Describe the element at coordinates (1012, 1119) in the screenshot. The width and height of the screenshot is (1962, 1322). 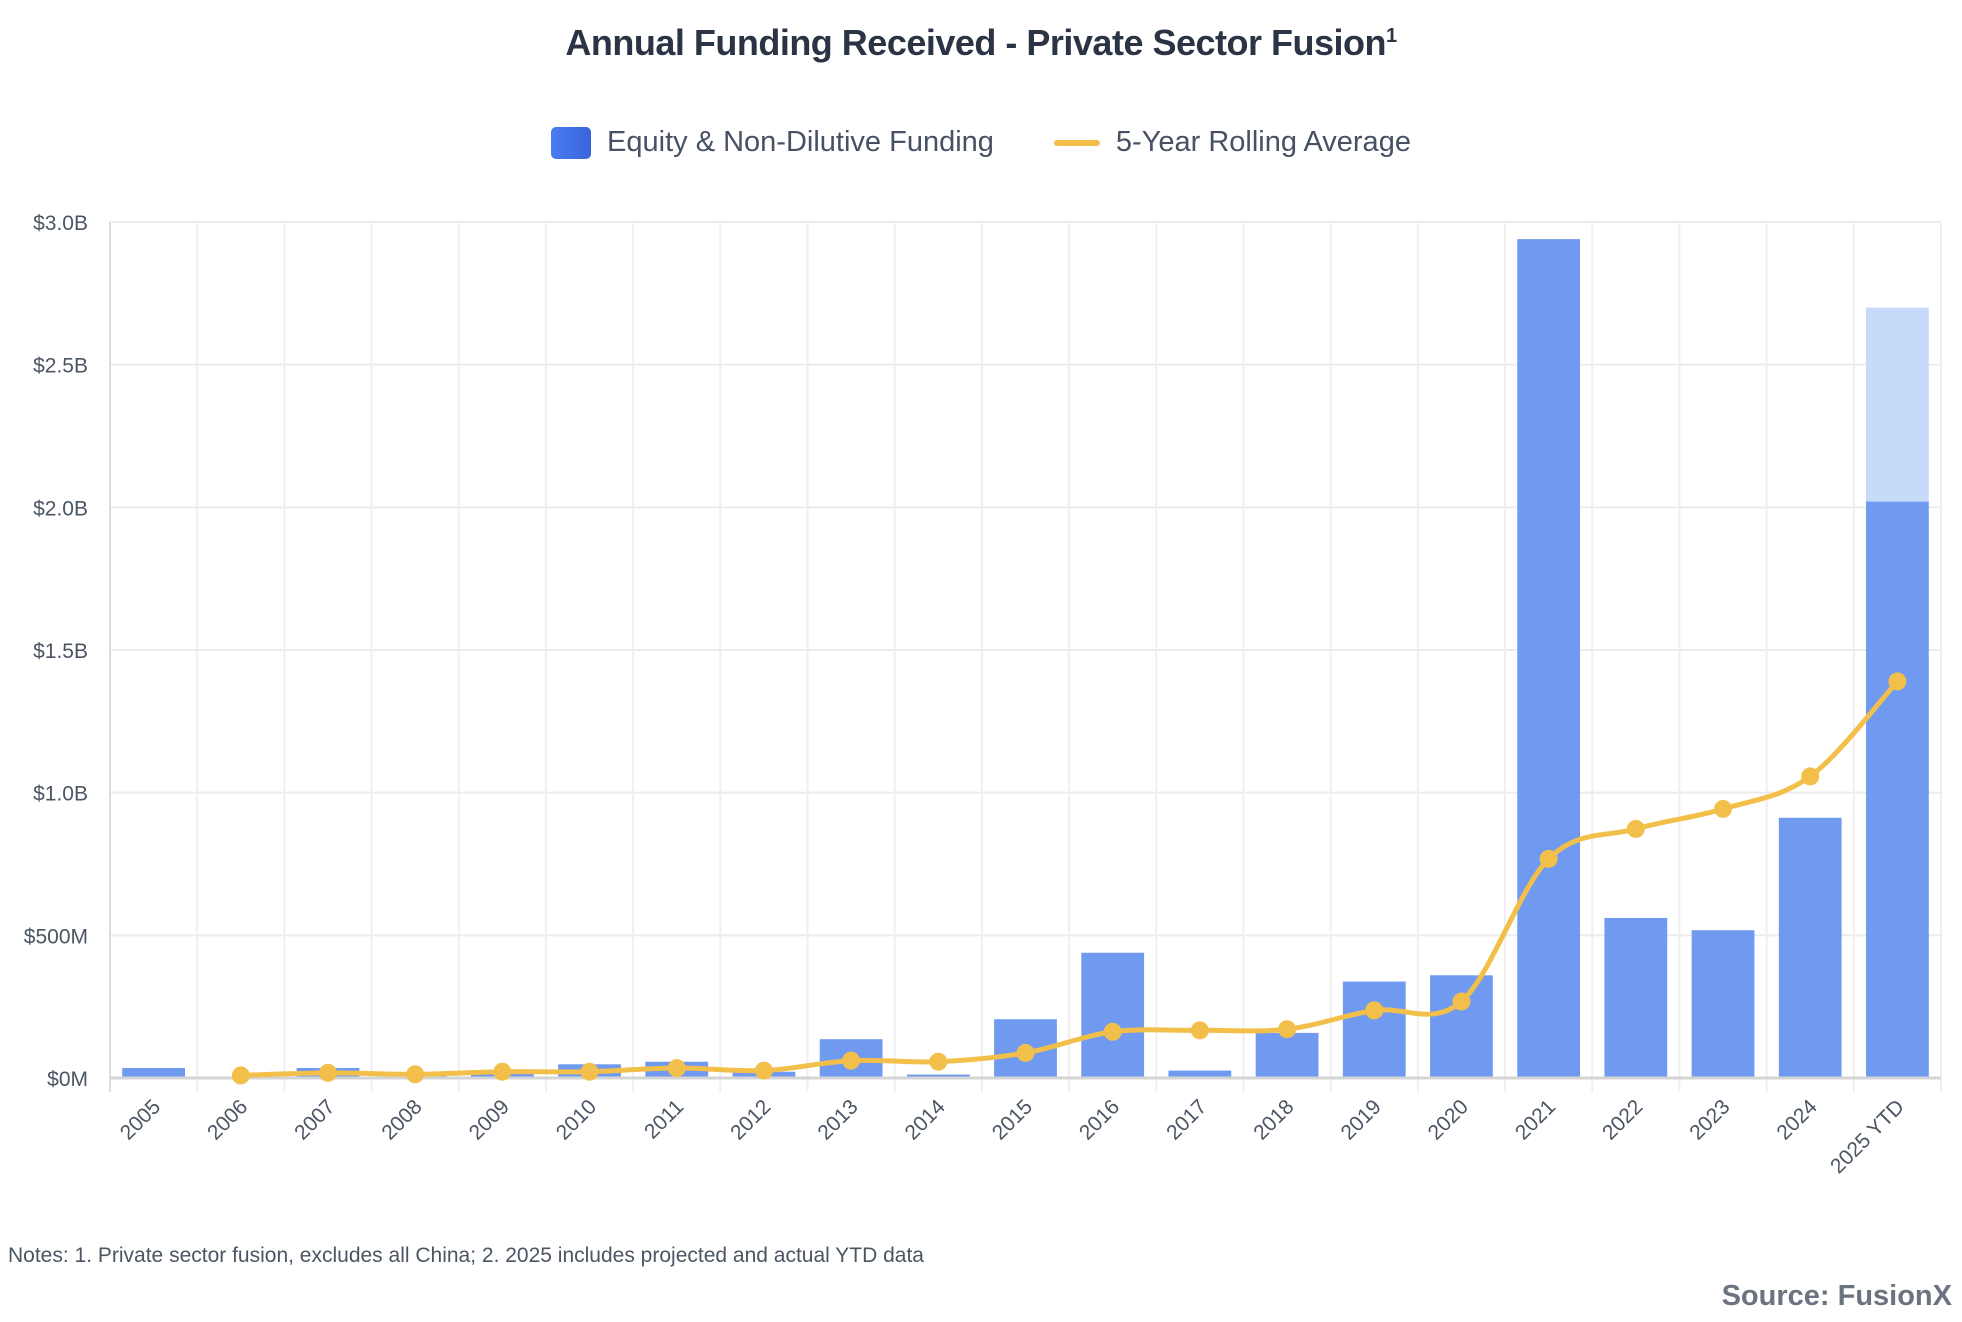
I see `x-tick-label: 2015` at that location.